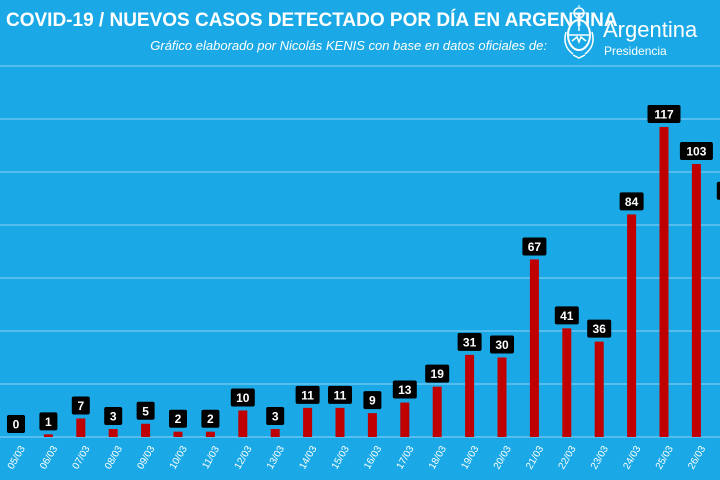 Image resolution: width=720 pixels, height=480 pixels. Describe the element at coordinates (211, 457) in the screenshot. I see `x-tick-label: 11/03` at that location.